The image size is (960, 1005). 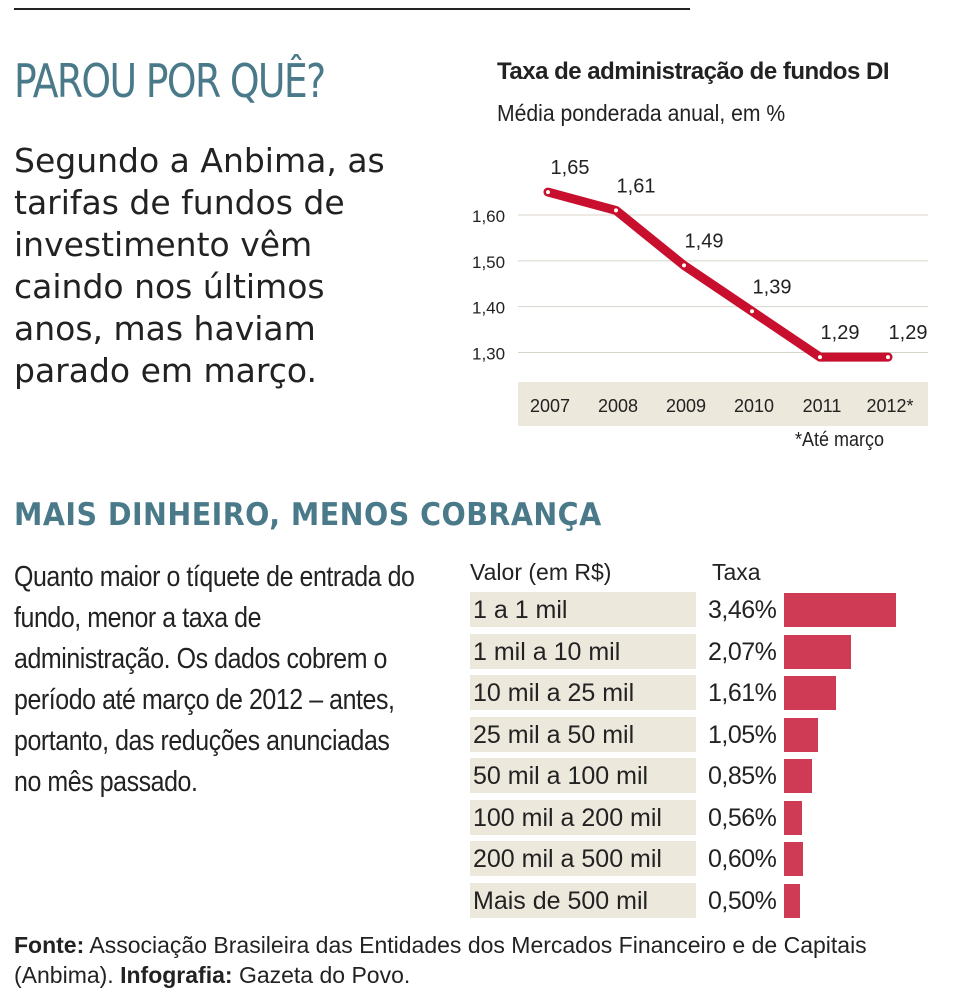 What do you see at coordinates (742, 693) in the screenshot?
I see `rate-label: 1,61%` at bounding box center [742, 693].